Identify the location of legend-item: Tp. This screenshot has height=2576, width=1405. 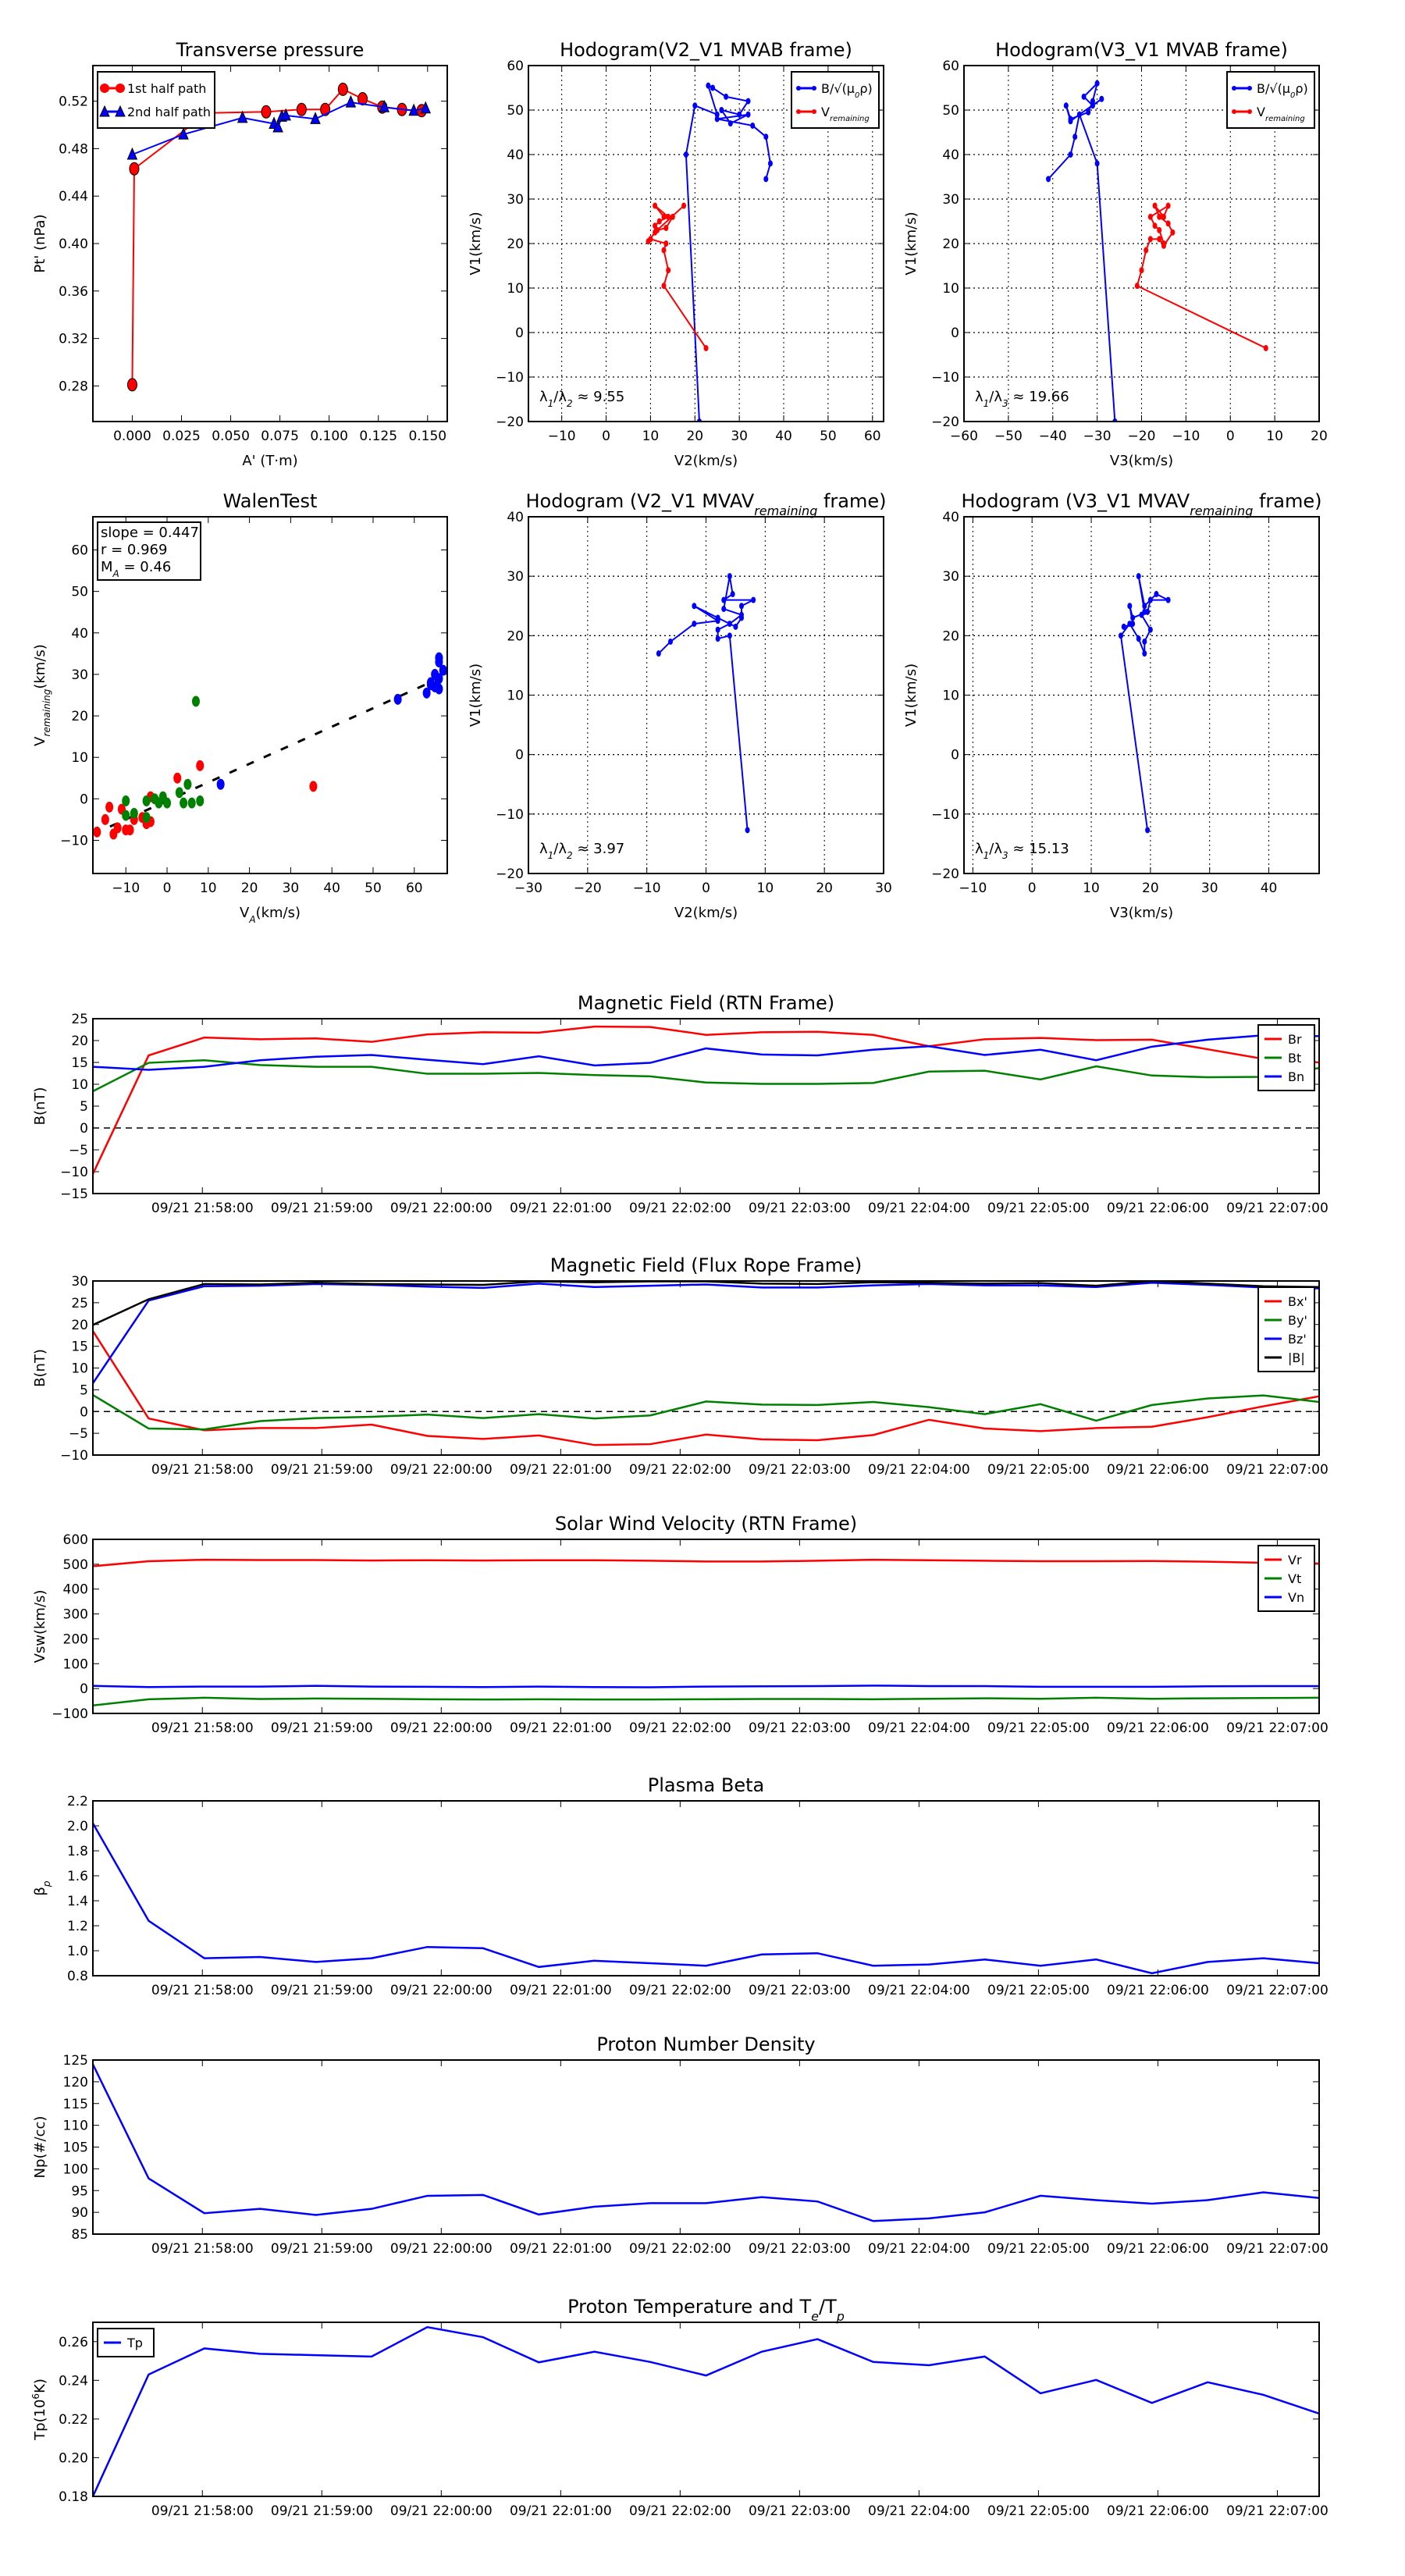
(123, 2343).